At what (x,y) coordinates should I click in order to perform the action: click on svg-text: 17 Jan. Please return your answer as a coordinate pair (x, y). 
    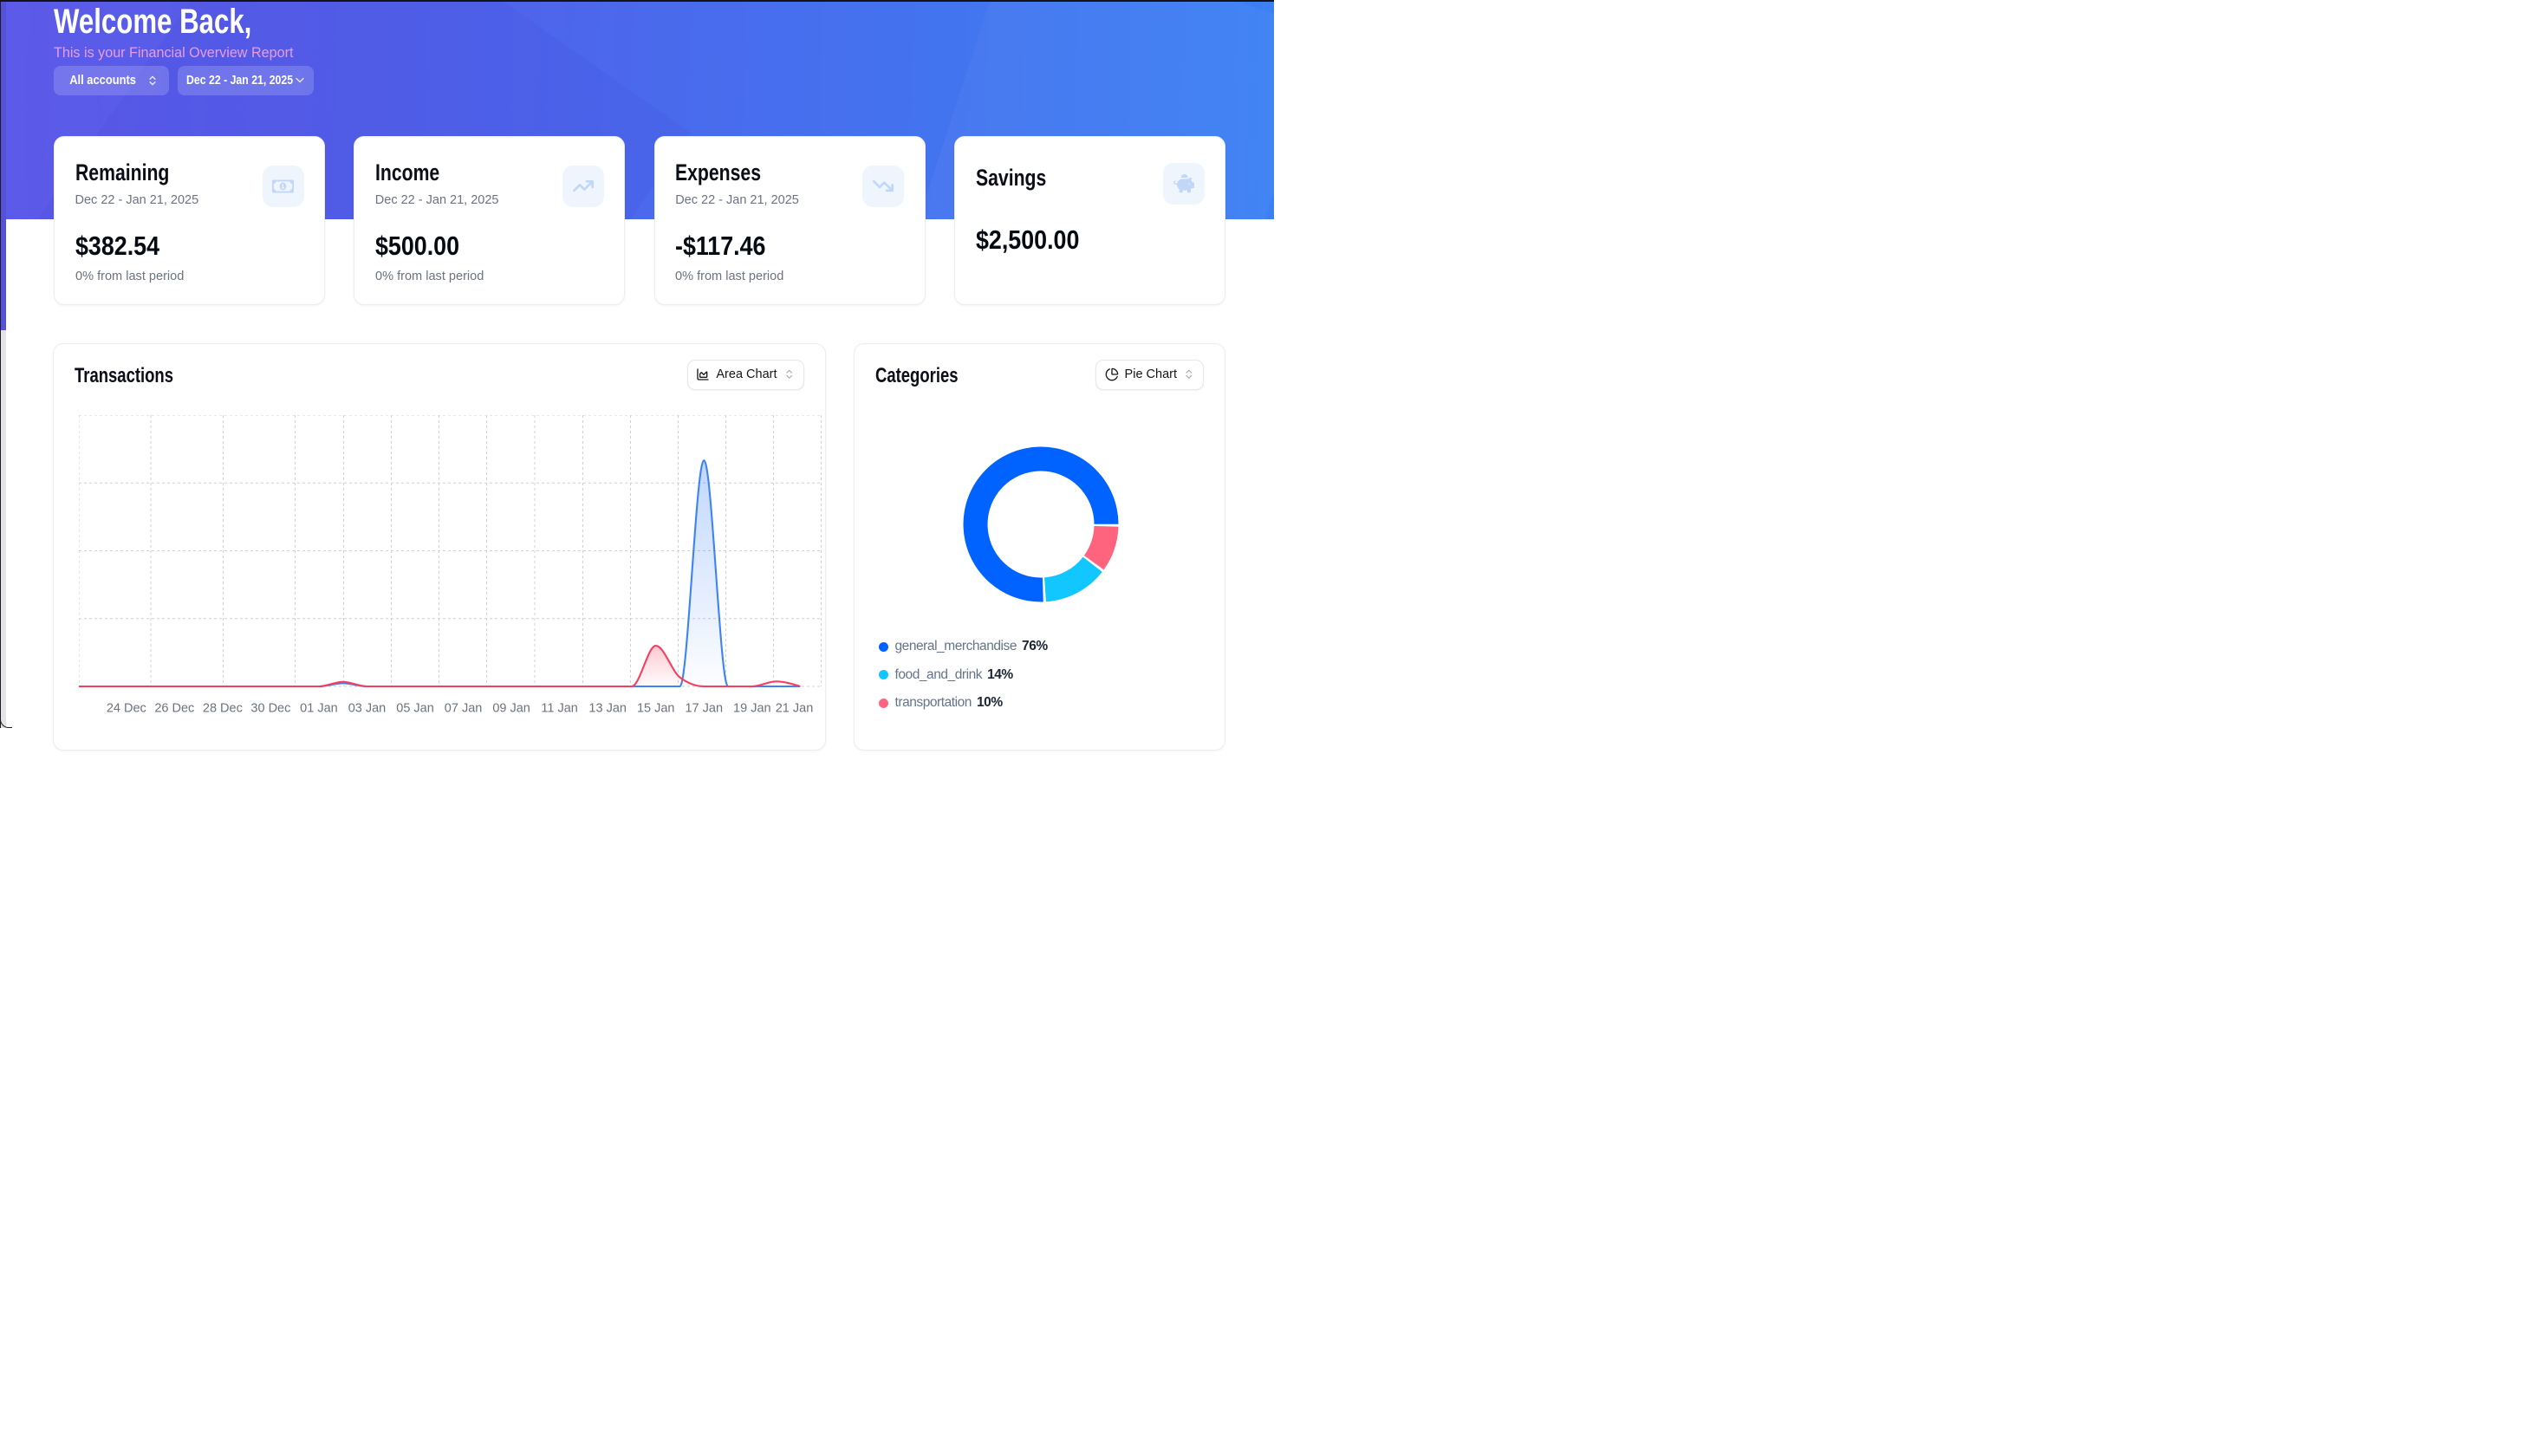
    Looking at the image, I should click on (704, 709).